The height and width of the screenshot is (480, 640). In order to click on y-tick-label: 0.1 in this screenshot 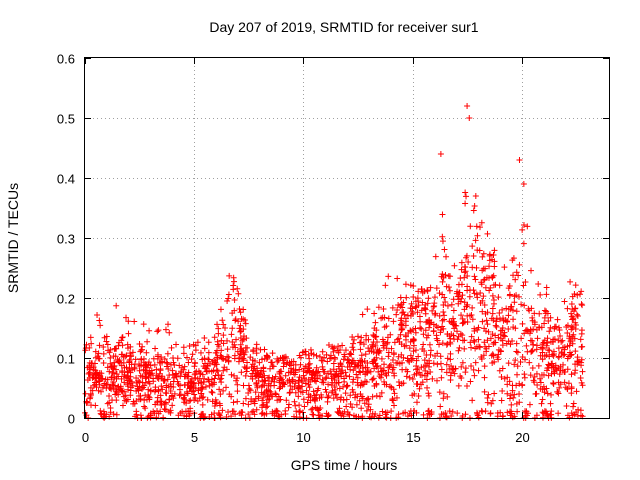, I will do `click(66, 359)`.